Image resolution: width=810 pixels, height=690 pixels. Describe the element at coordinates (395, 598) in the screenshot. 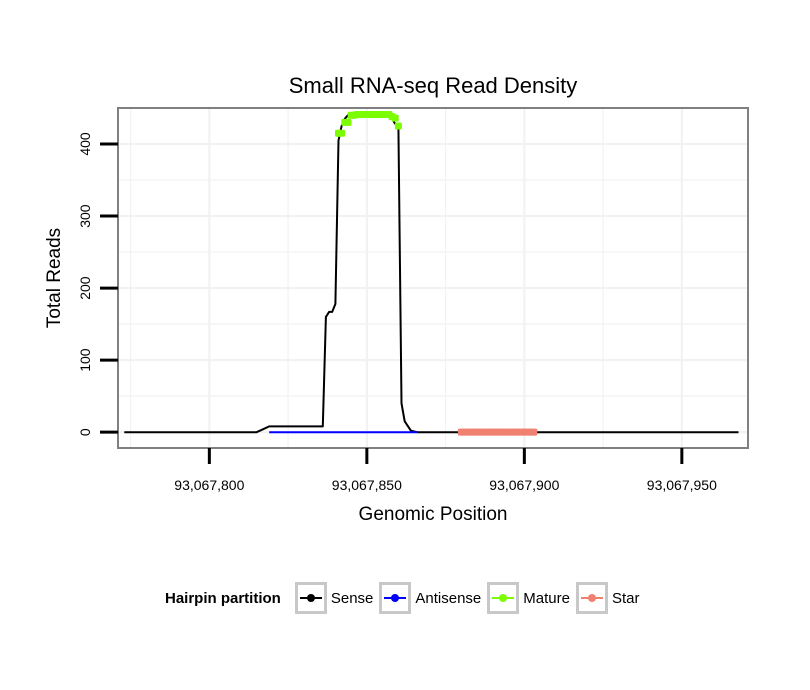

I see `legend-key-antisense` at that location.